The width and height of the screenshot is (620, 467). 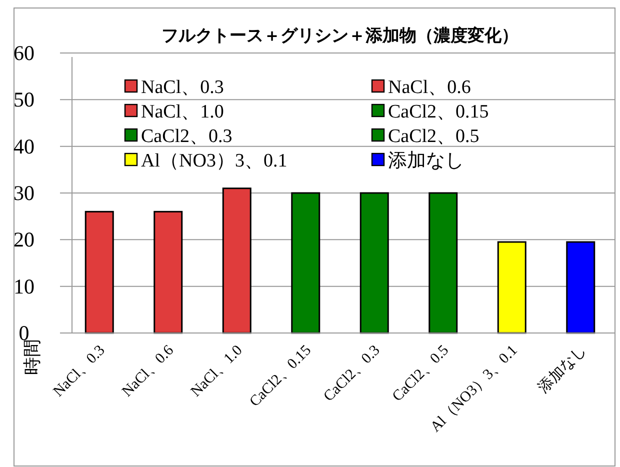 I want to click on legend-label: Al（NO3）3、0.1, so click(x=214, y=161).